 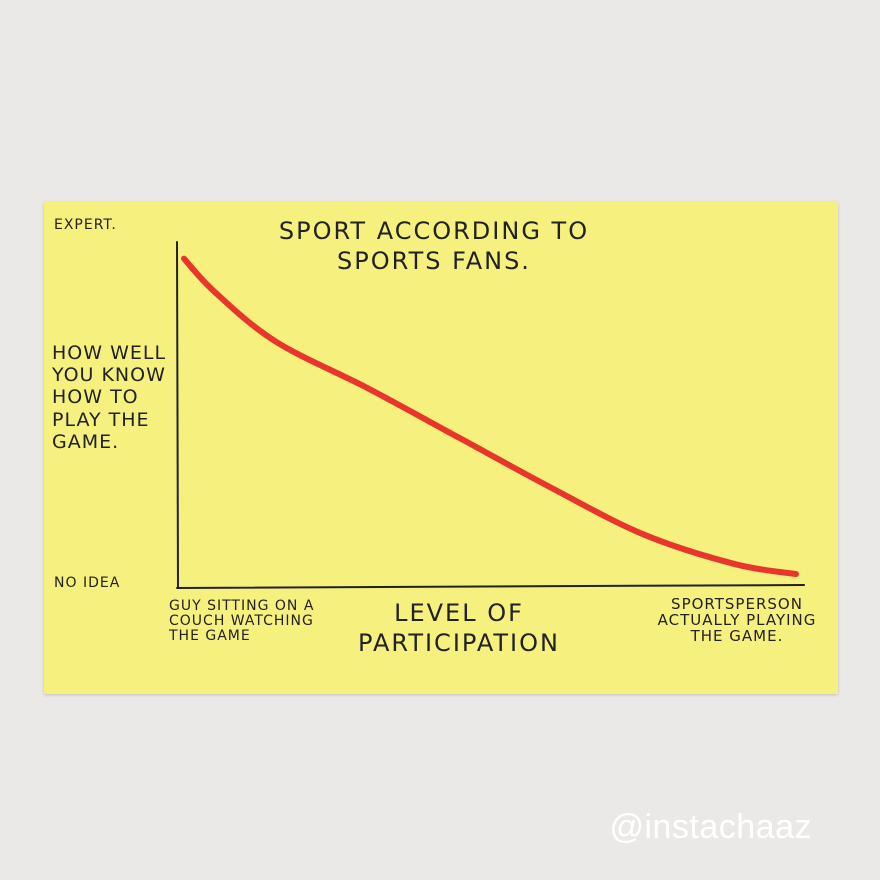 What do you see at coordinates (490, 586) in the screenshot?
I see `x-axis-line` at bounding box center [490, 586].